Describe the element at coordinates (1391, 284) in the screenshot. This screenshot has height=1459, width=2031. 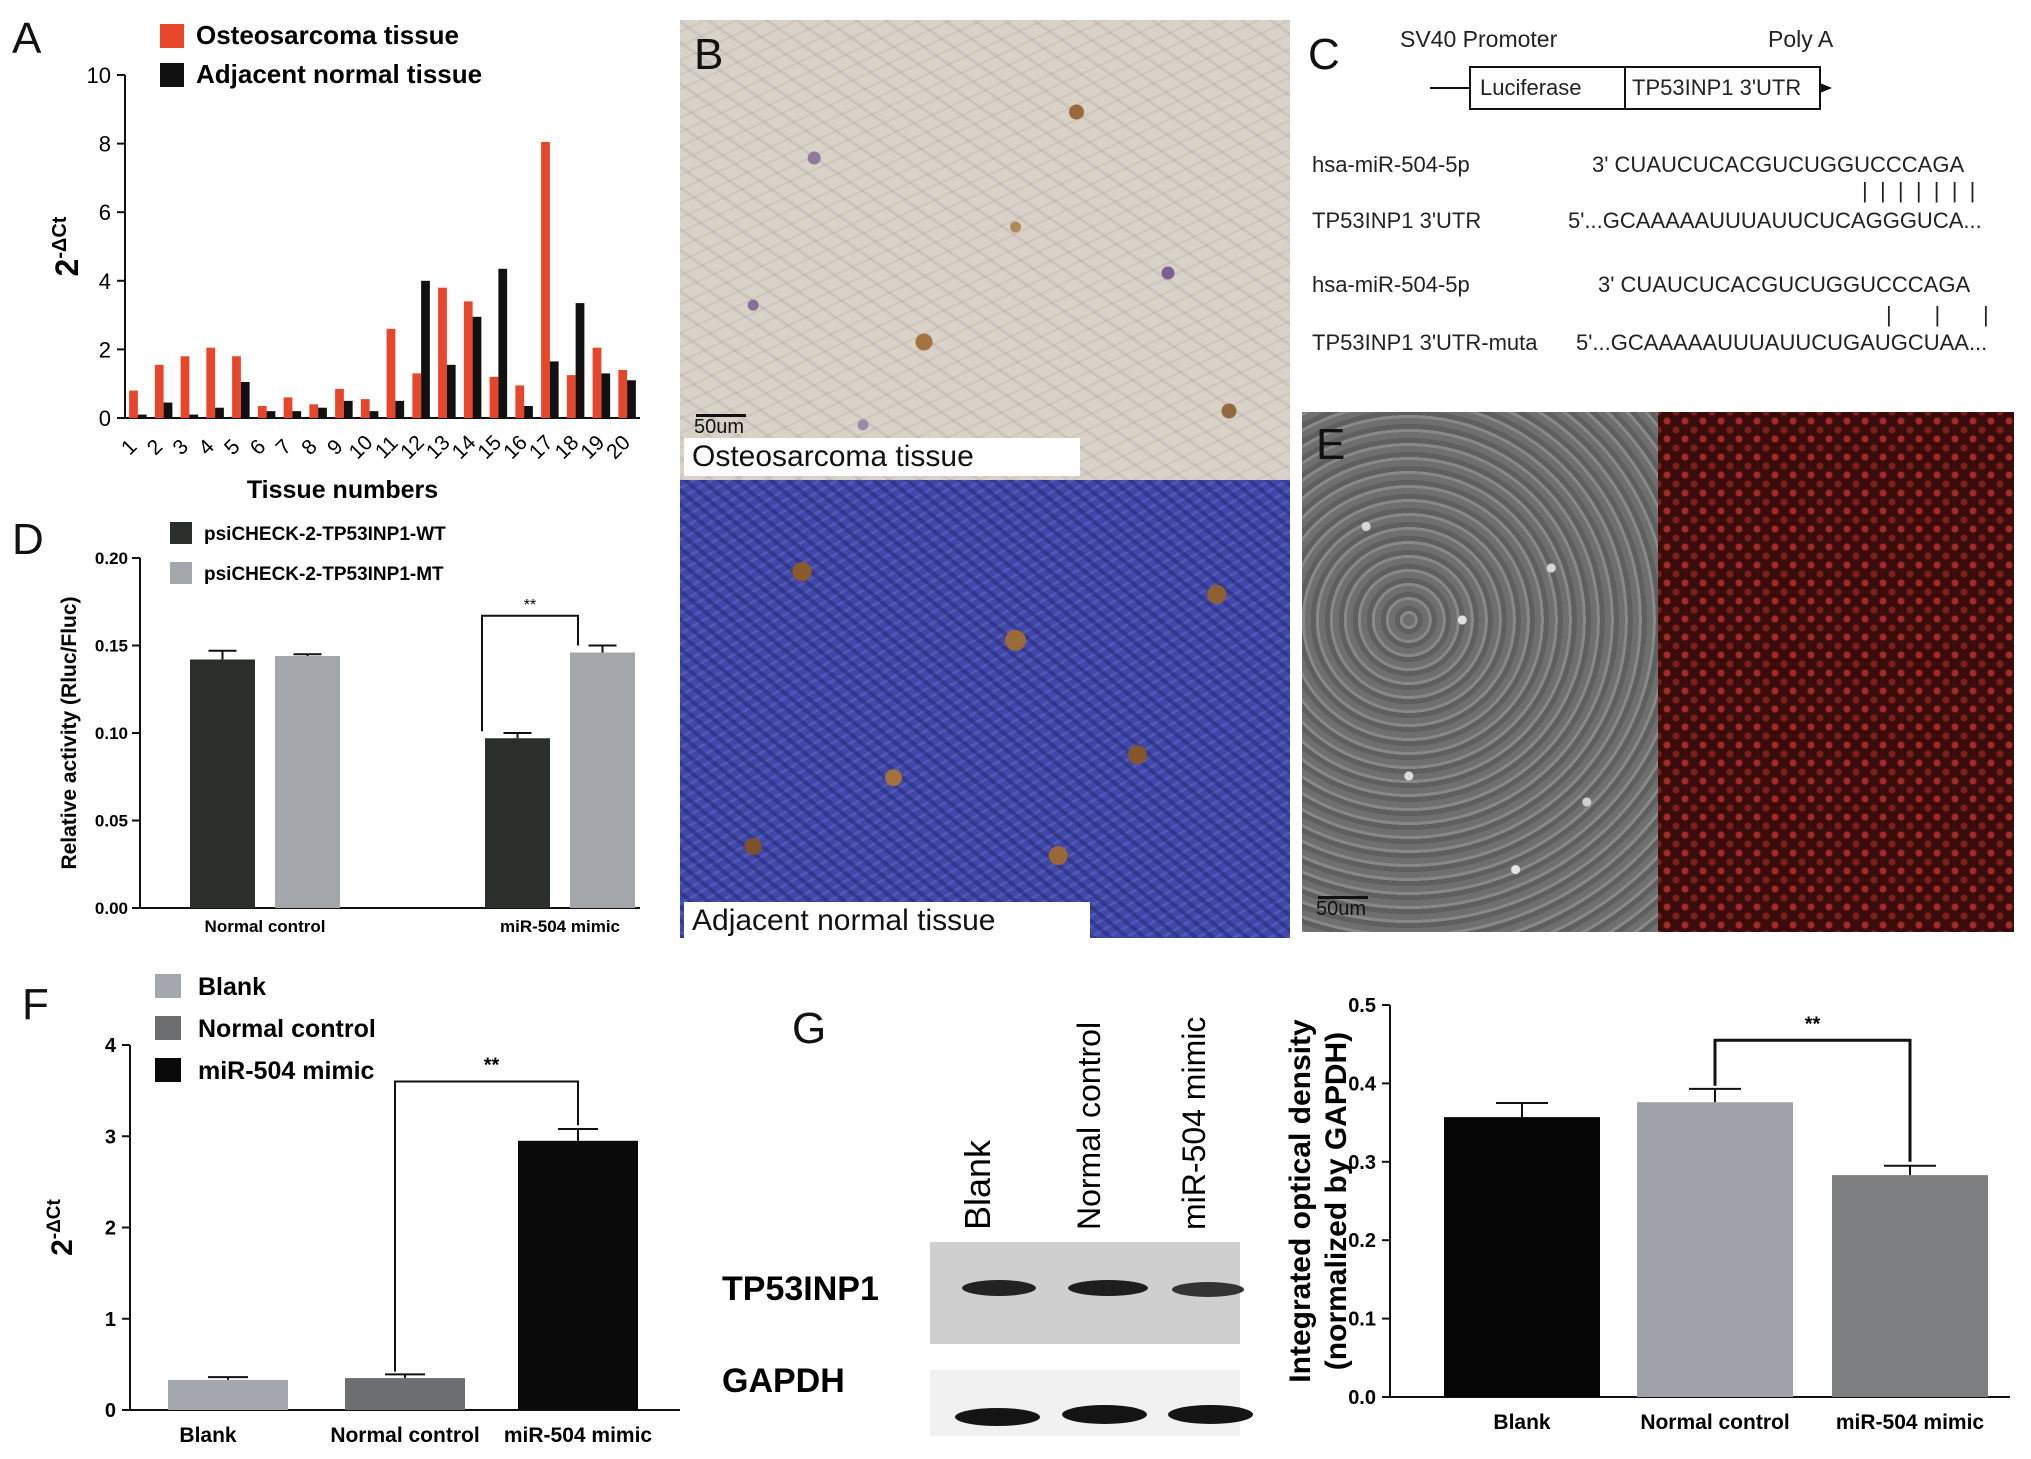
I see `seq-name-3: hsa-miR-504-5p` at that location.